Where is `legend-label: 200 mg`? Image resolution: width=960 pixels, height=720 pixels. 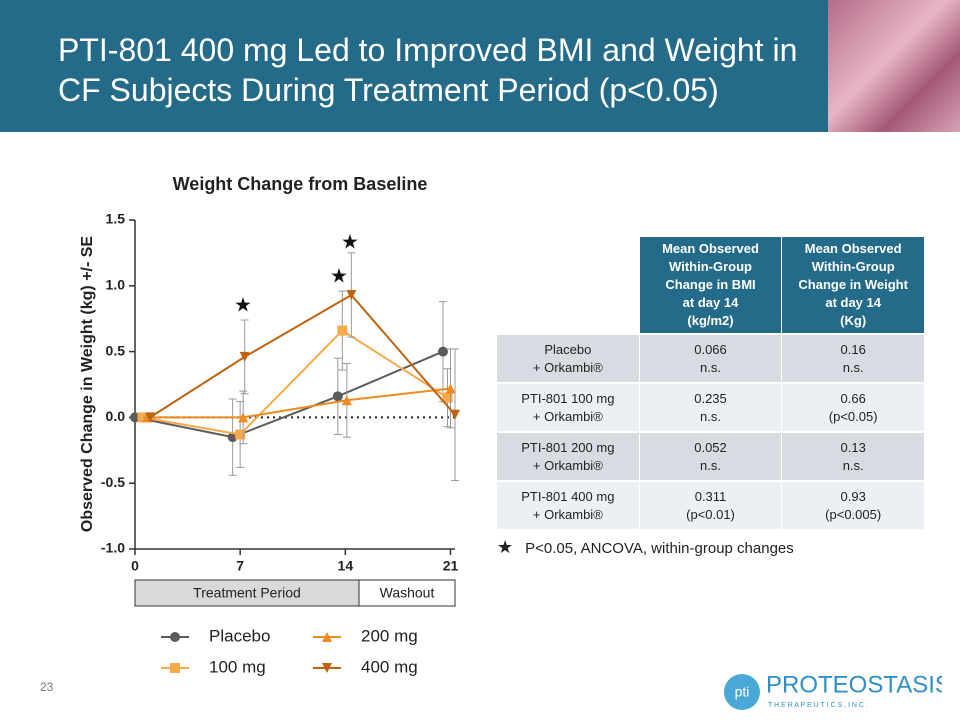 legend-label: 200 mg is located at coordinates (389, 635).